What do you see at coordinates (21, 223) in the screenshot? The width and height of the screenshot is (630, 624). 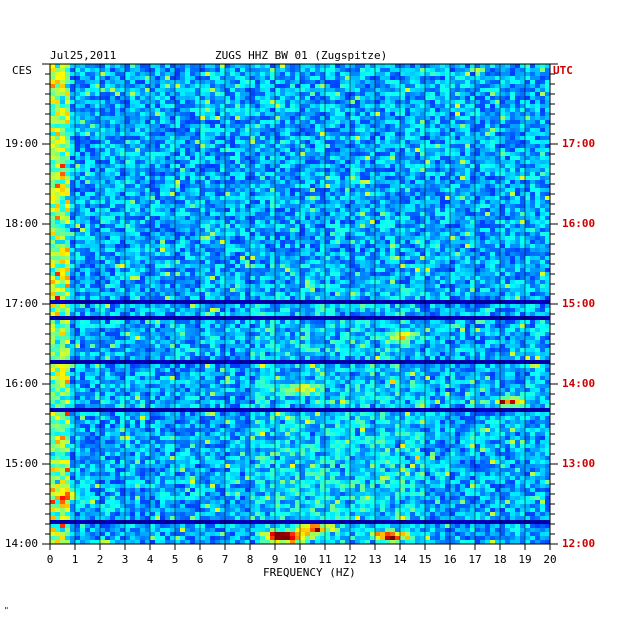 I see `y-tick-label-left: 18:00` at bounding box center [21, 223].